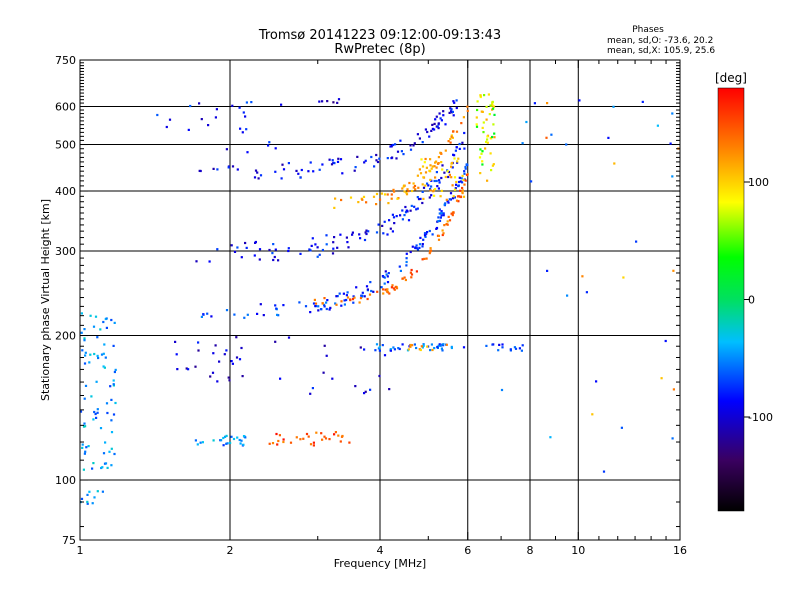 The height and width of the screenshot is (600, 800). Describe the element at coordinates (65, 60) in the screenshot. I see `y-tick-label: 750` at that location.